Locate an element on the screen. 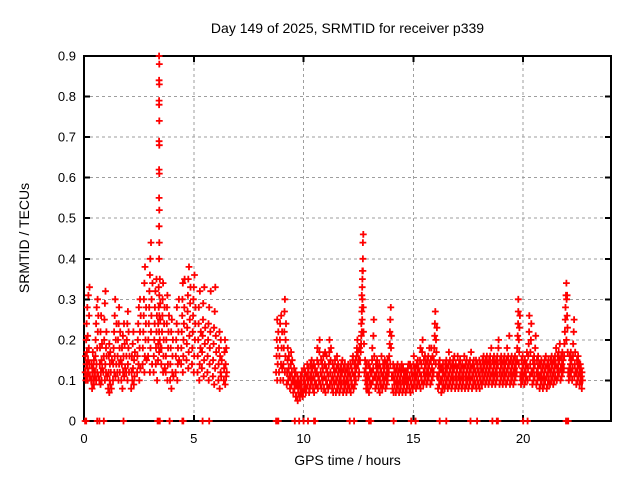  y-tick-label: 0.3 is located at coordinates (67, 299).